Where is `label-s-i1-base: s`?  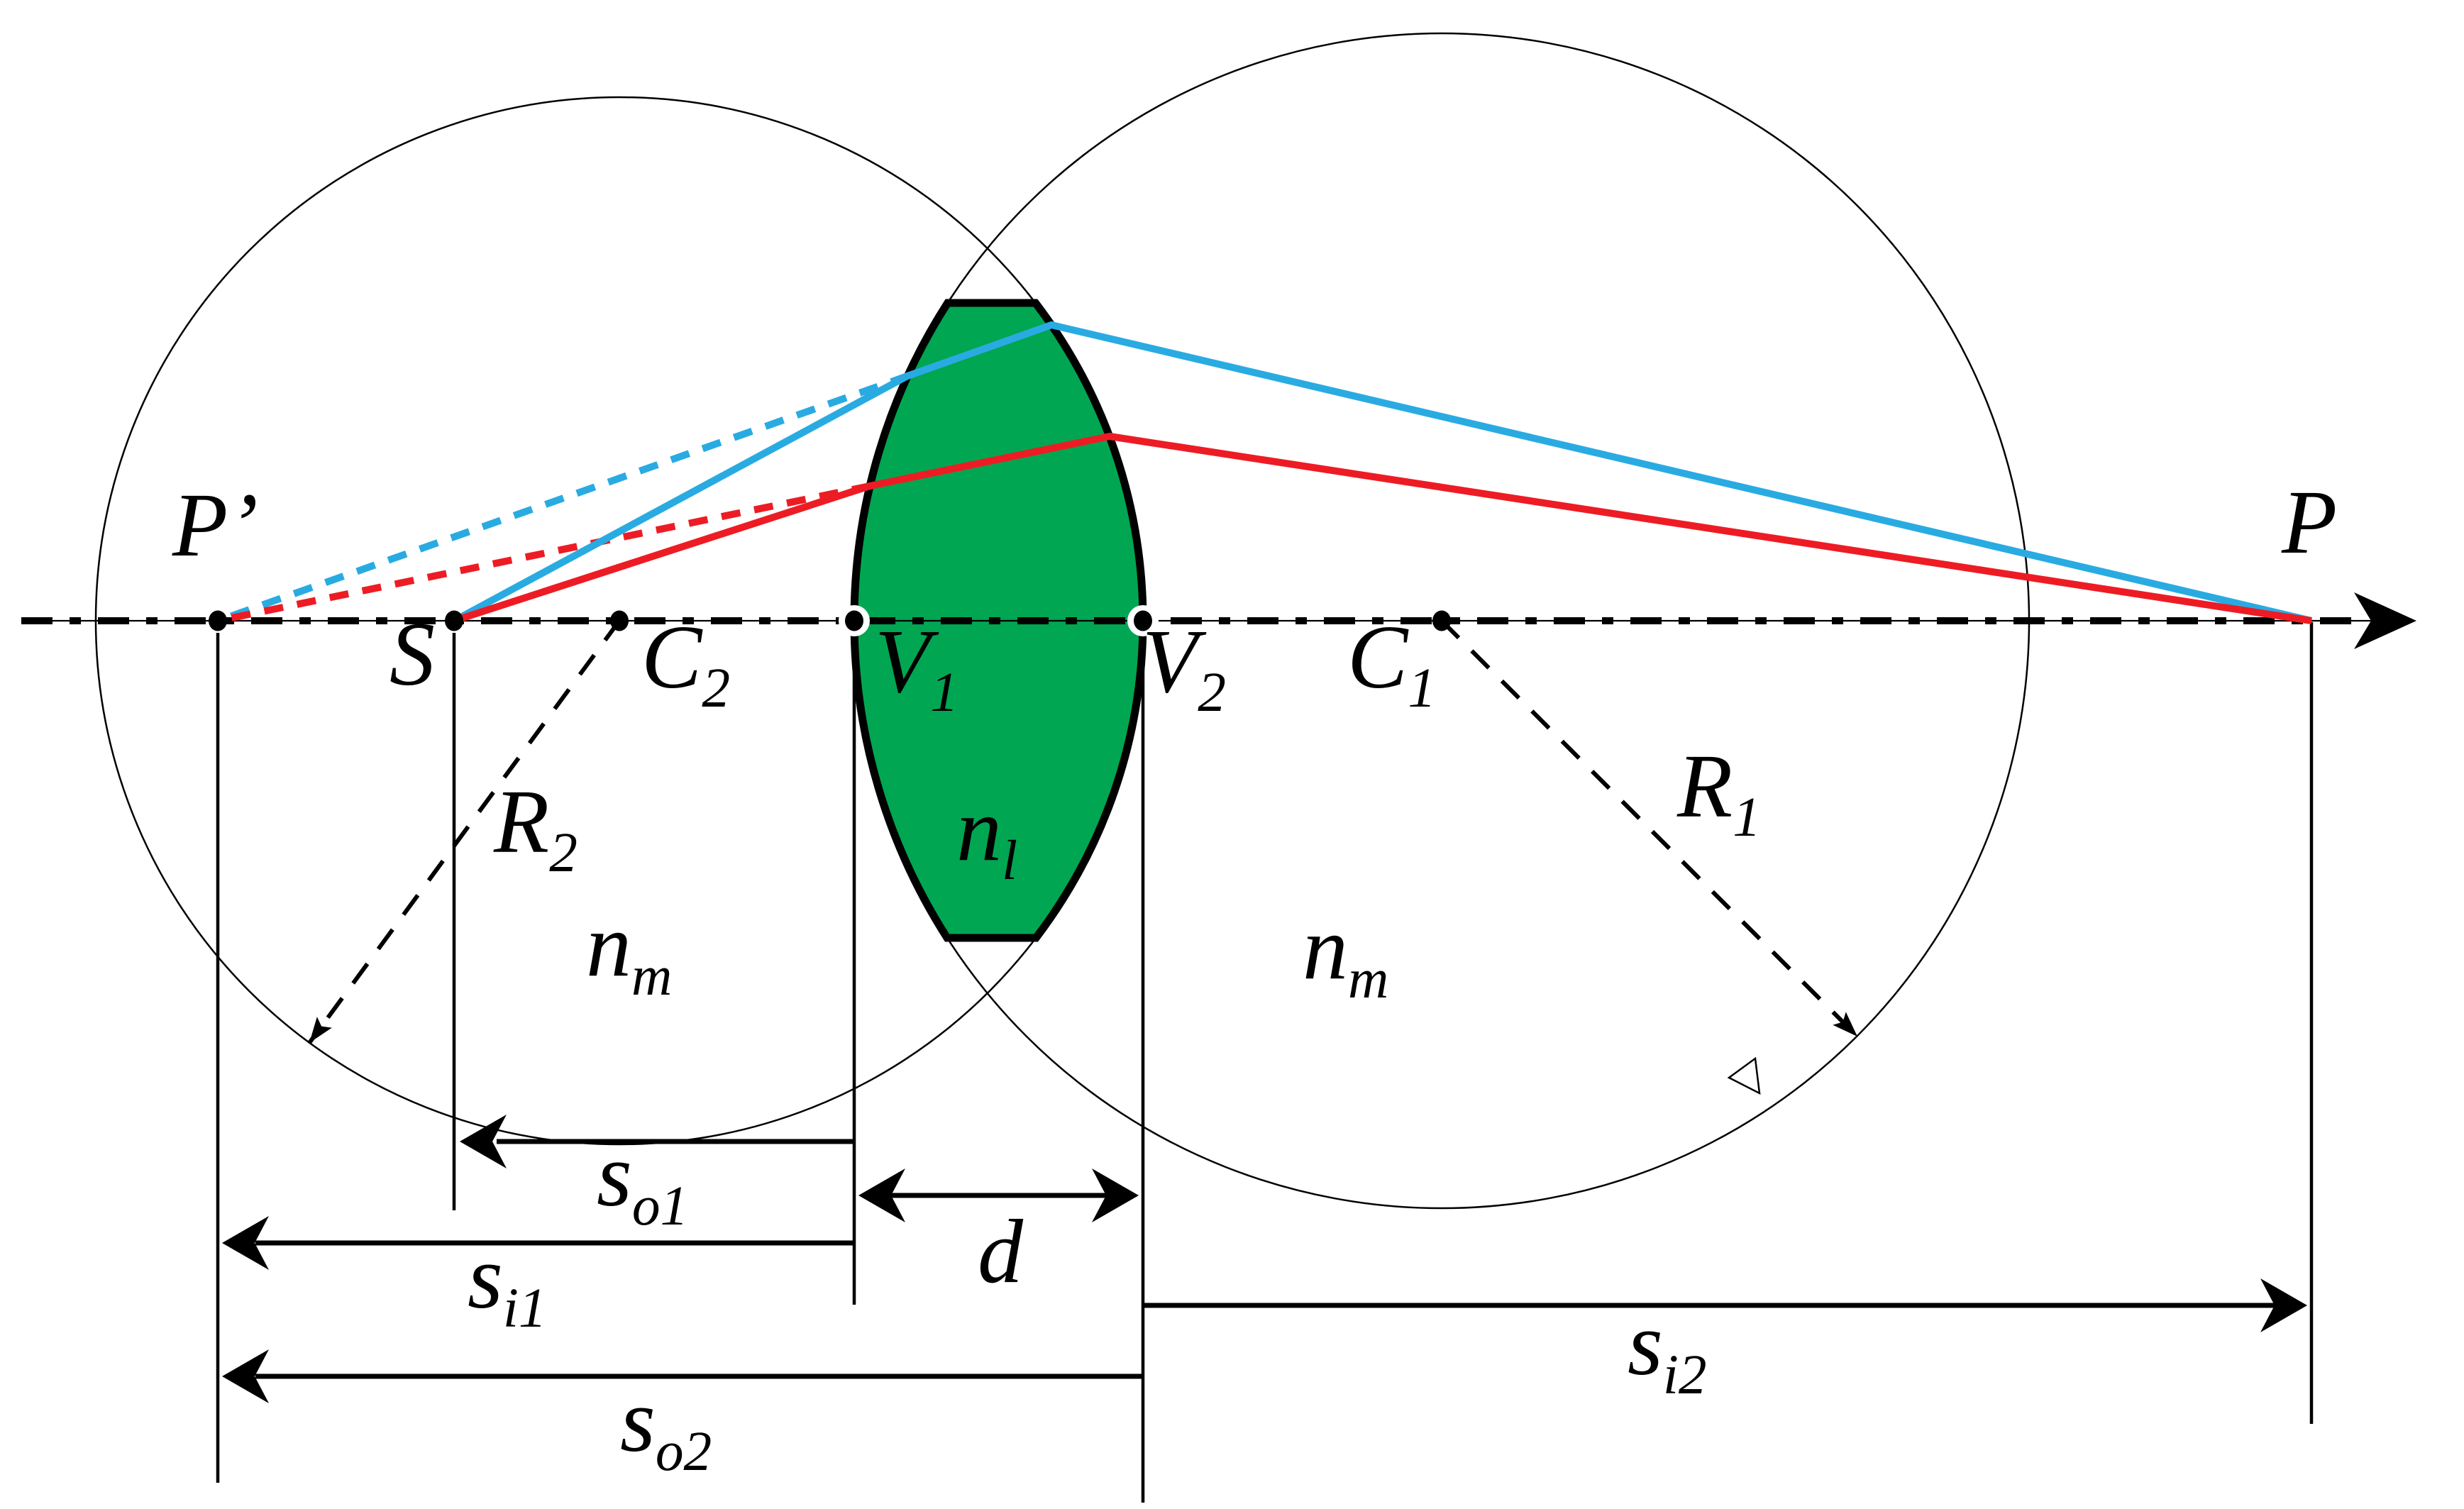
label-s-i1-base: s is located at coordinates (485, 1277).